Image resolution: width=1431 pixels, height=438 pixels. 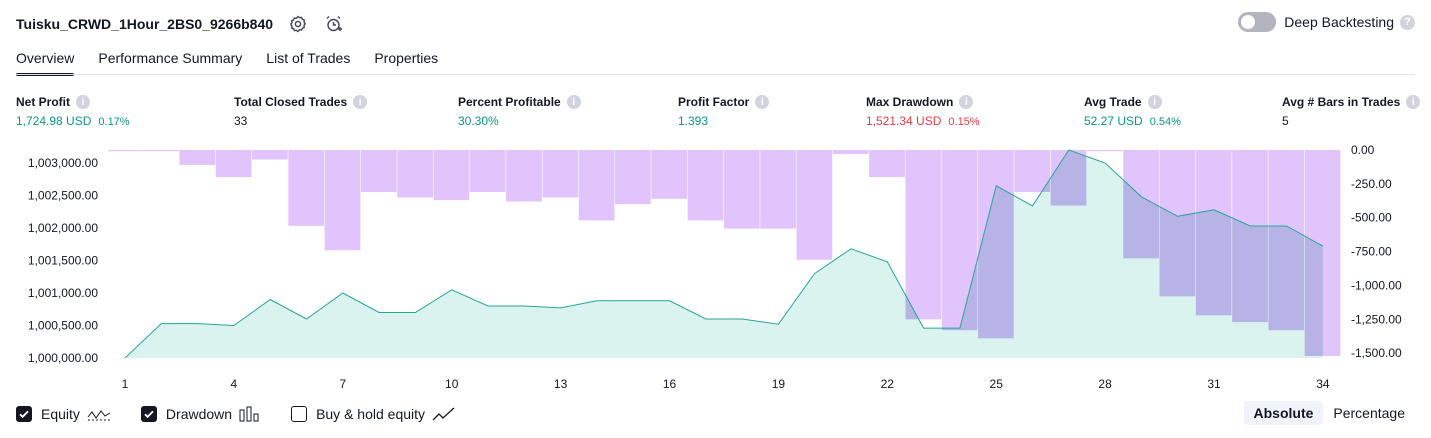 What do you see at coordinates (63, 163) in the screenshot?
I see `left-tick-label: 1,003,000.00` at bounding box center [63, 163].